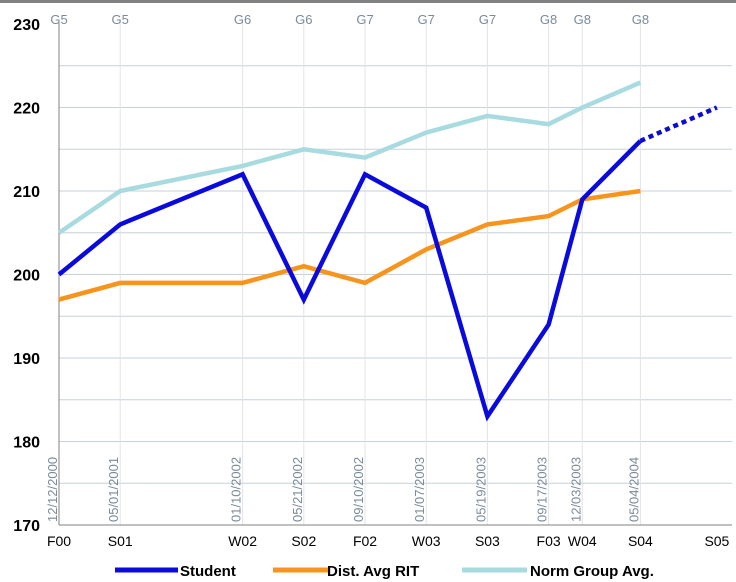 Image resolution: width=736 pixels, height=582 pixels. What do you see at coordinates (52, 489) in the screenshot?
I see `date-label: 12/12/2000` at bounding box center [52, 489].